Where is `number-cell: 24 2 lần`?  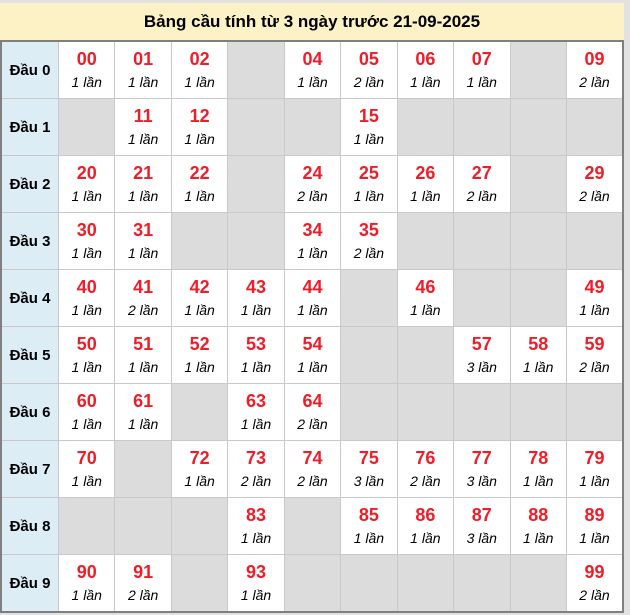 number-cell: 24 2 lần is located at coordinates (312, 184).